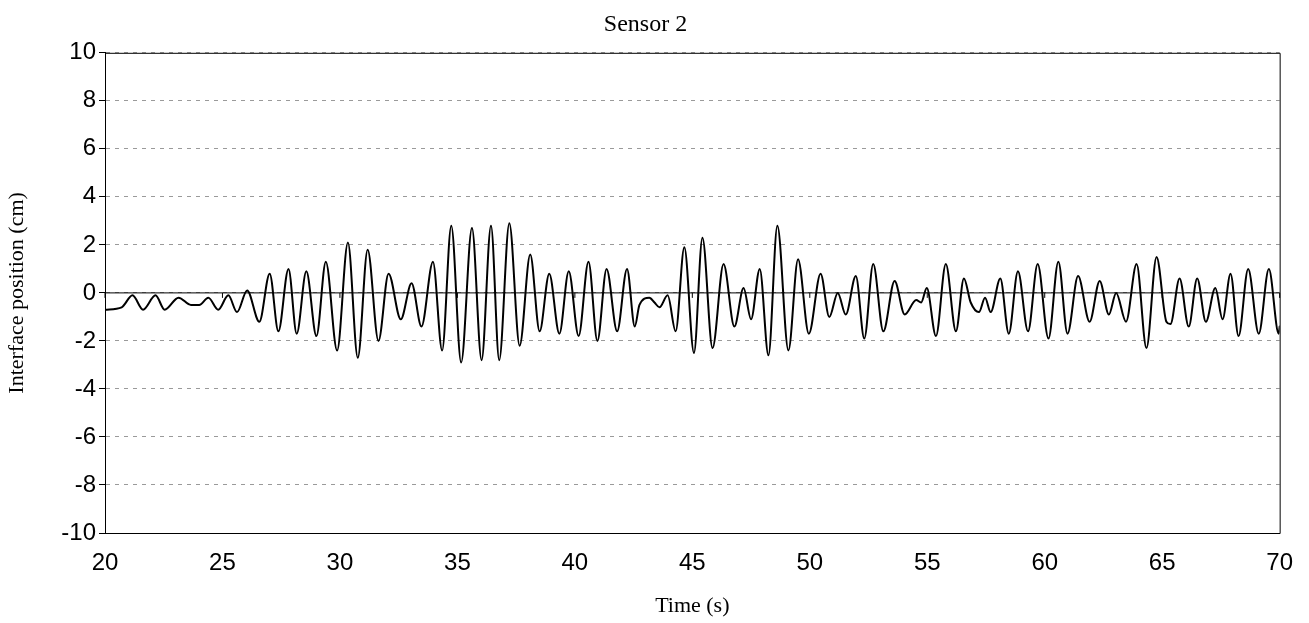 Image resolution: width=1309 pixels, height=623 pixels. I want to click on x-axis-title: Time (s), so click(692, 604).